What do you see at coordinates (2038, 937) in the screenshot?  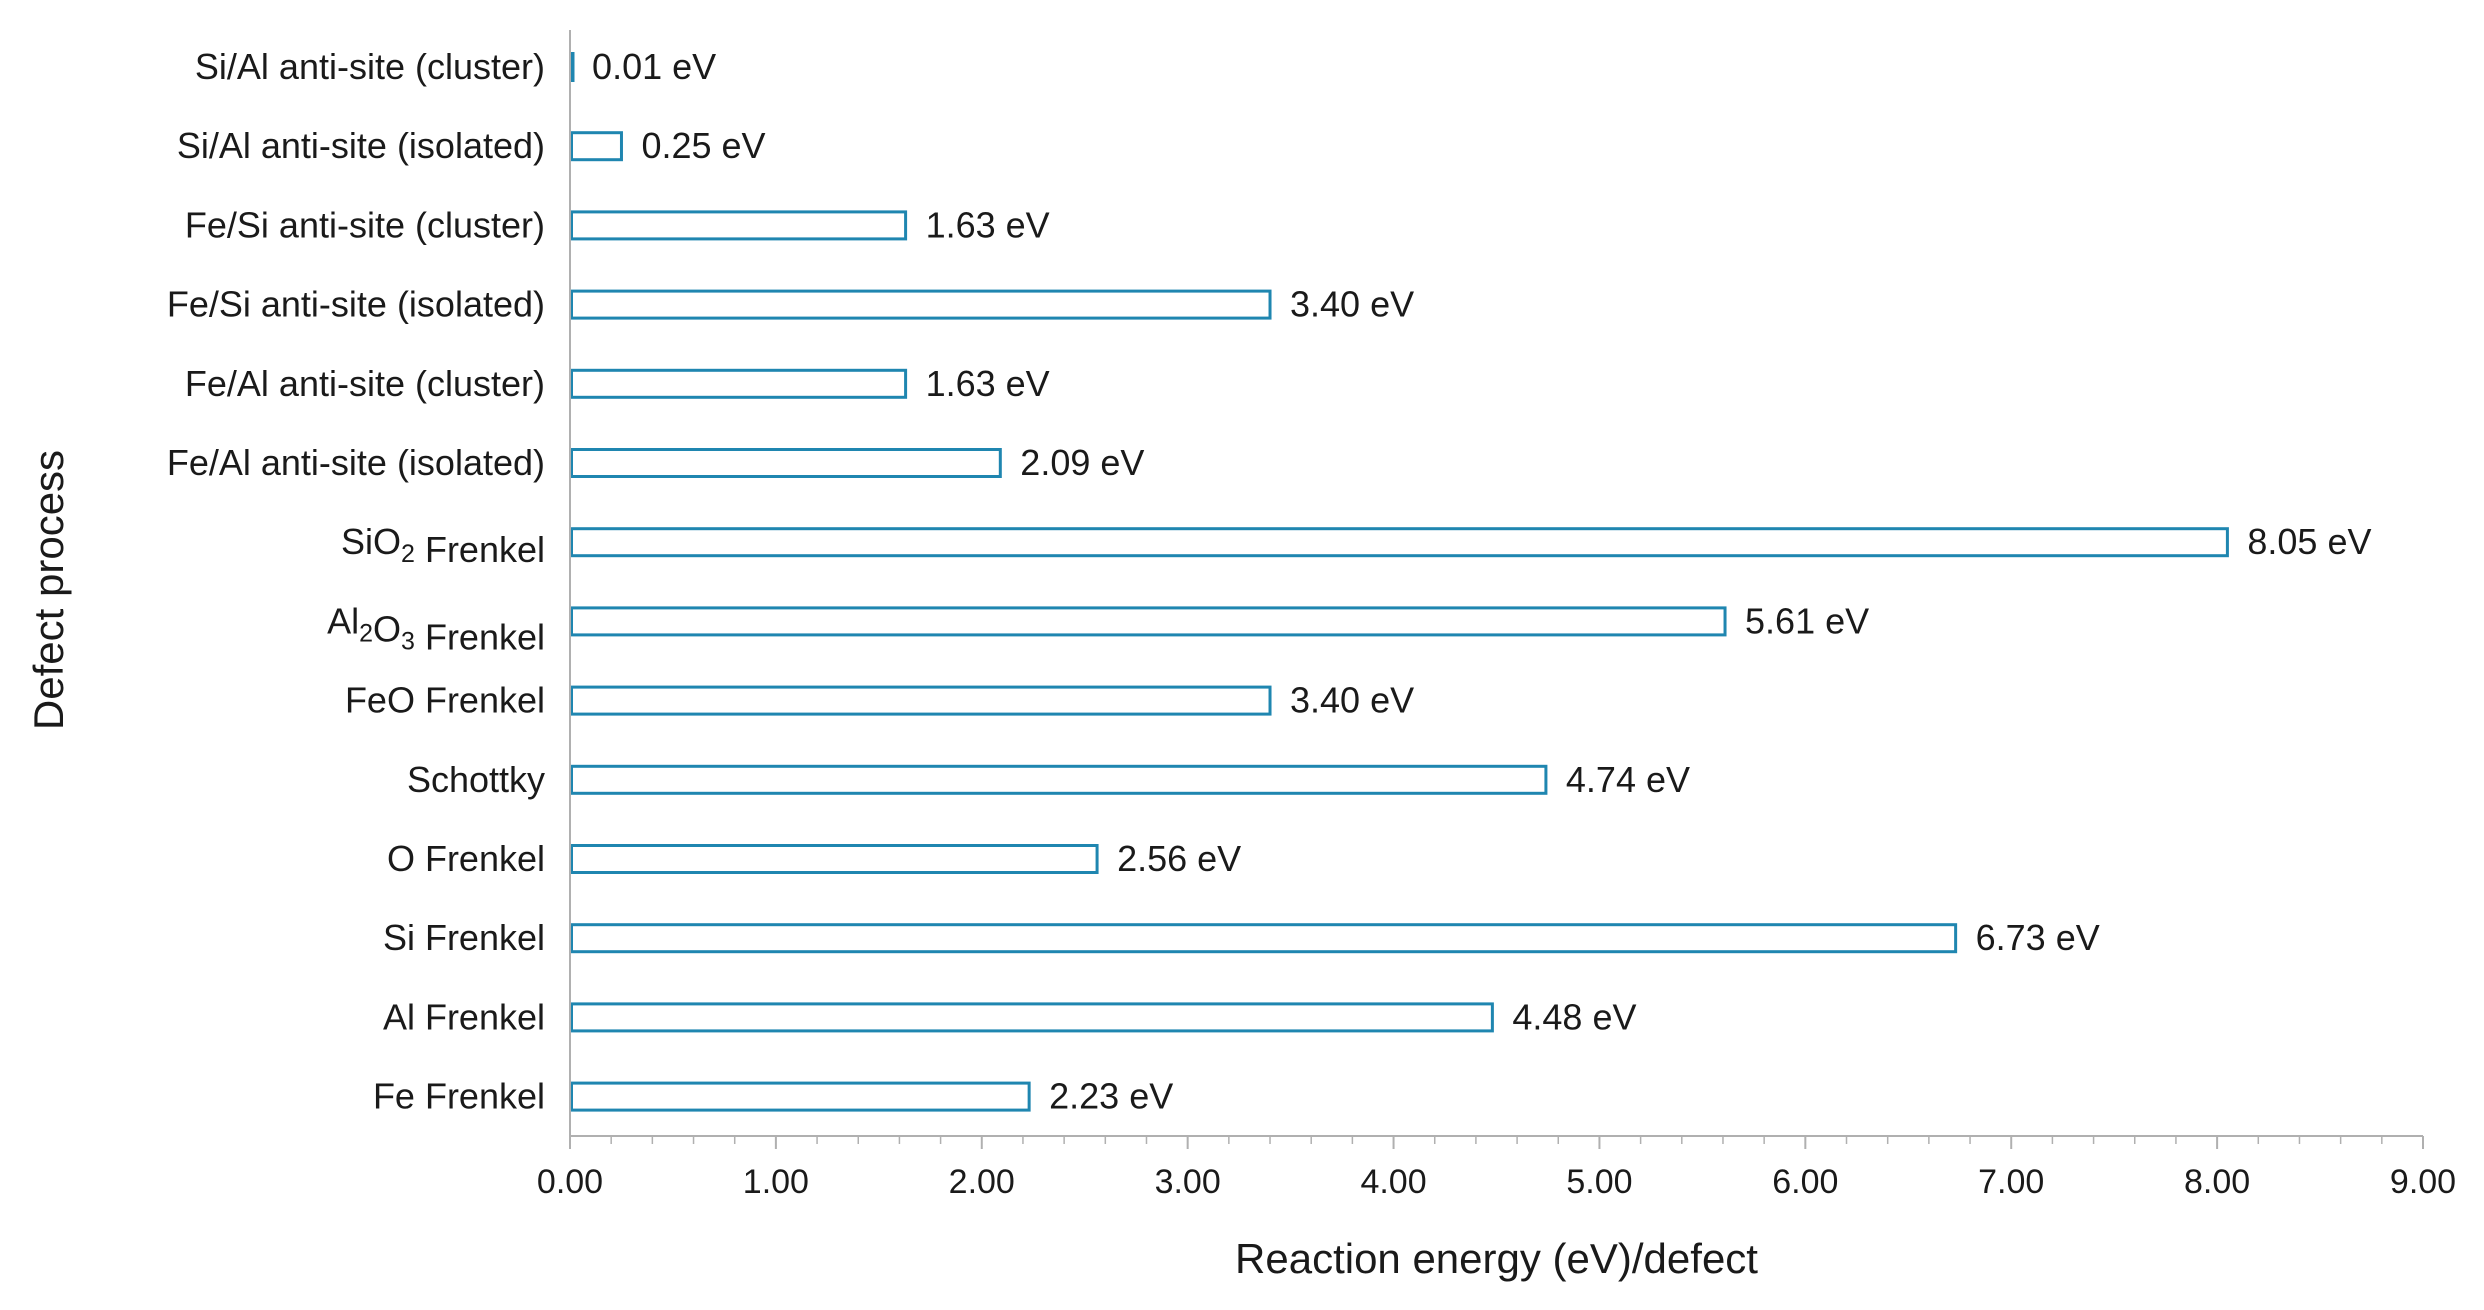 I see `bar-value-label: 6.73 eV` at bounding box center [2038, 937].